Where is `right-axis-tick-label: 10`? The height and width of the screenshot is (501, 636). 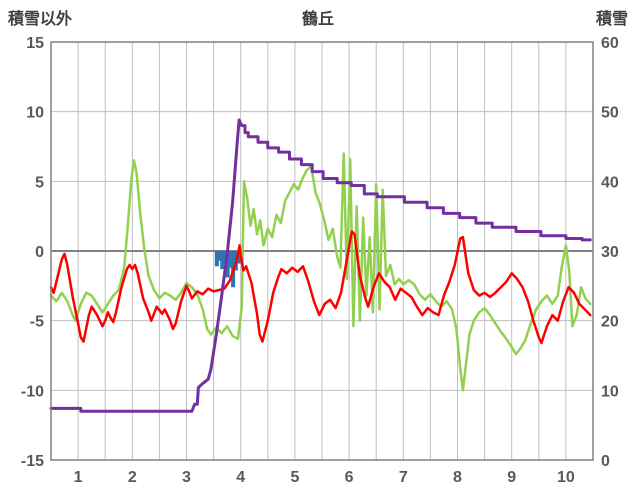 right-axis-tick-label: 10 is located at coordinates (610, 391).